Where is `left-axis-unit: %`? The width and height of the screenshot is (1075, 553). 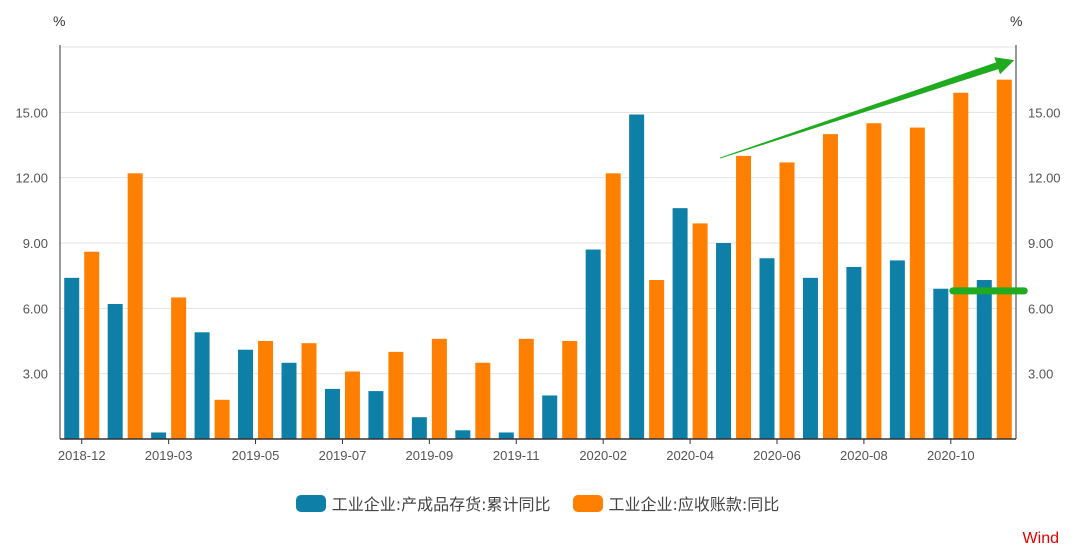
left-axis-unit: % is located at coordinates (59, 21).